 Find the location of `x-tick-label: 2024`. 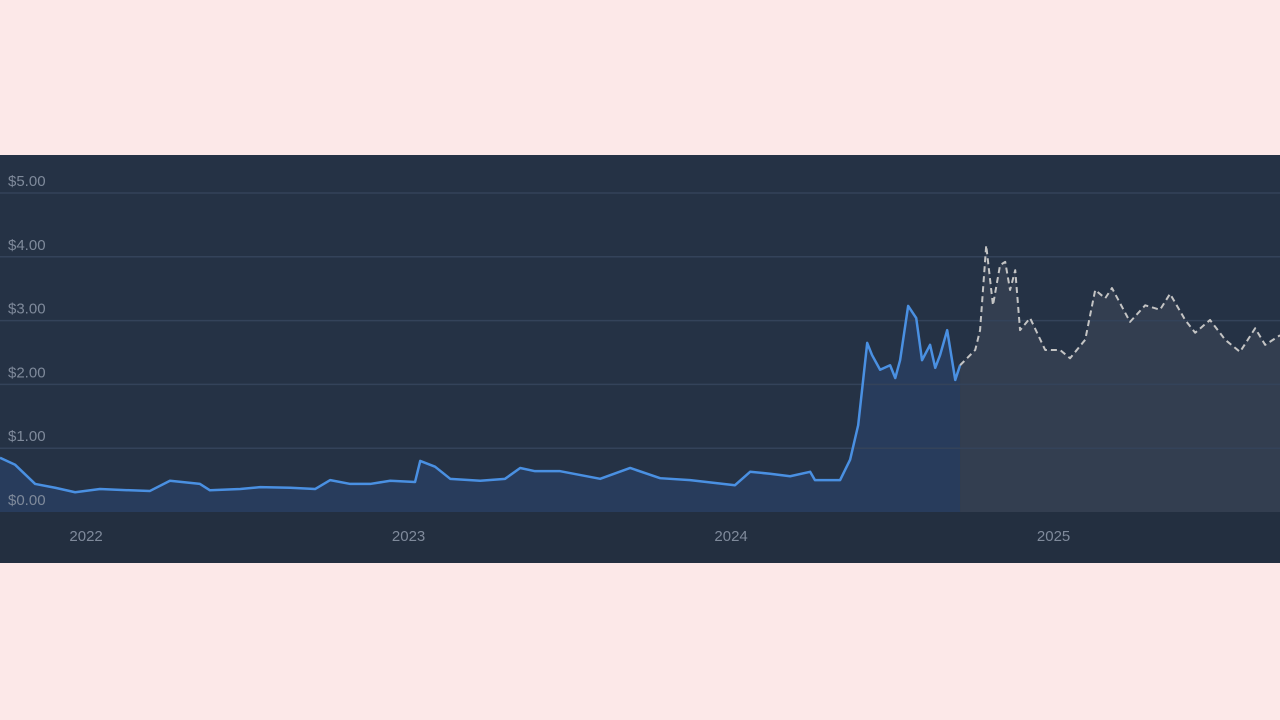

x-tick-label: 2024 is located at coordinates (730, 536).